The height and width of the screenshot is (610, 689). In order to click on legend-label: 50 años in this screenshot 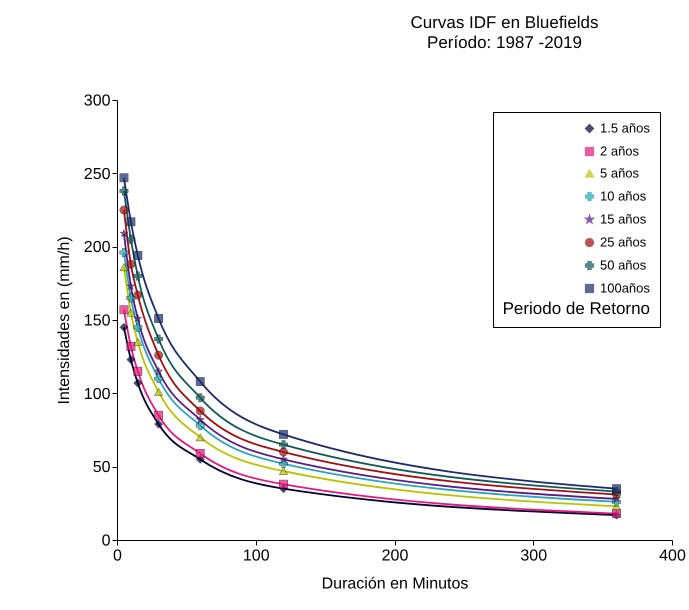, I will do `click(623, 265)`.